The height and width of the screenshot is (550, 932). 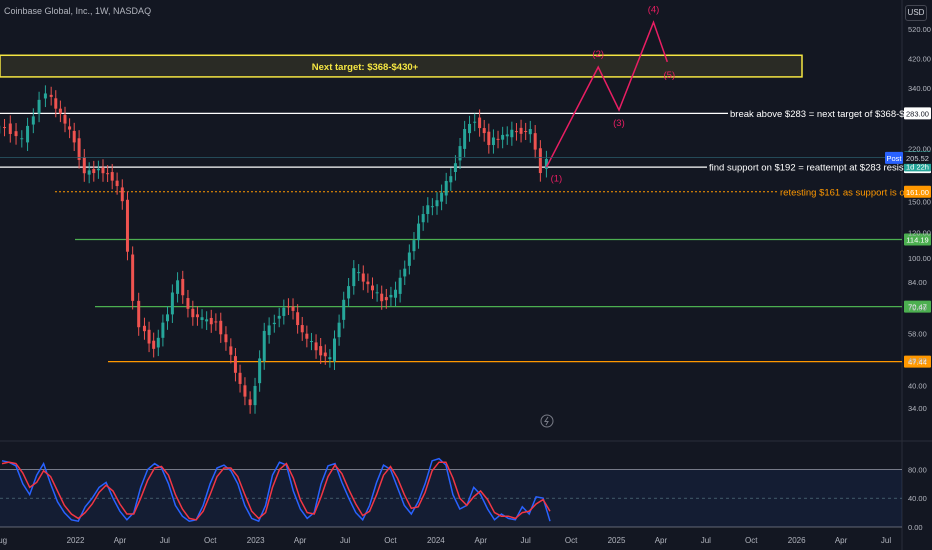 I want to click on wave-label: (1), so click(x=557, y=178).